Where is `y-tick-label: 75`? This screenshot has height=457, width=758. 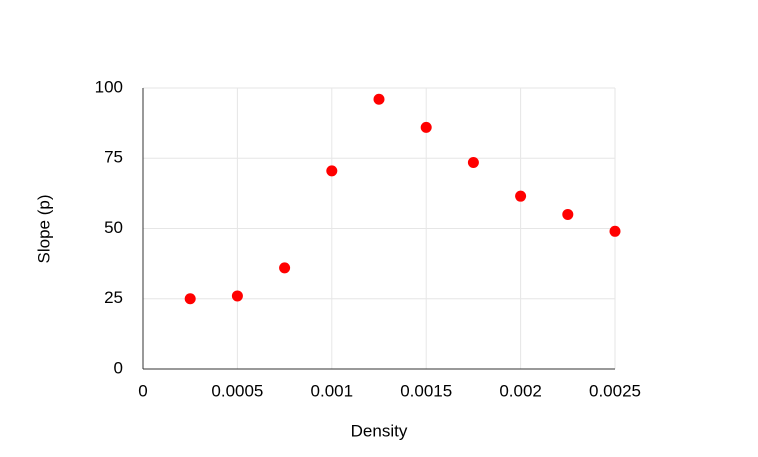
y-tick-label: 75 is located at coordinates (113, 157).